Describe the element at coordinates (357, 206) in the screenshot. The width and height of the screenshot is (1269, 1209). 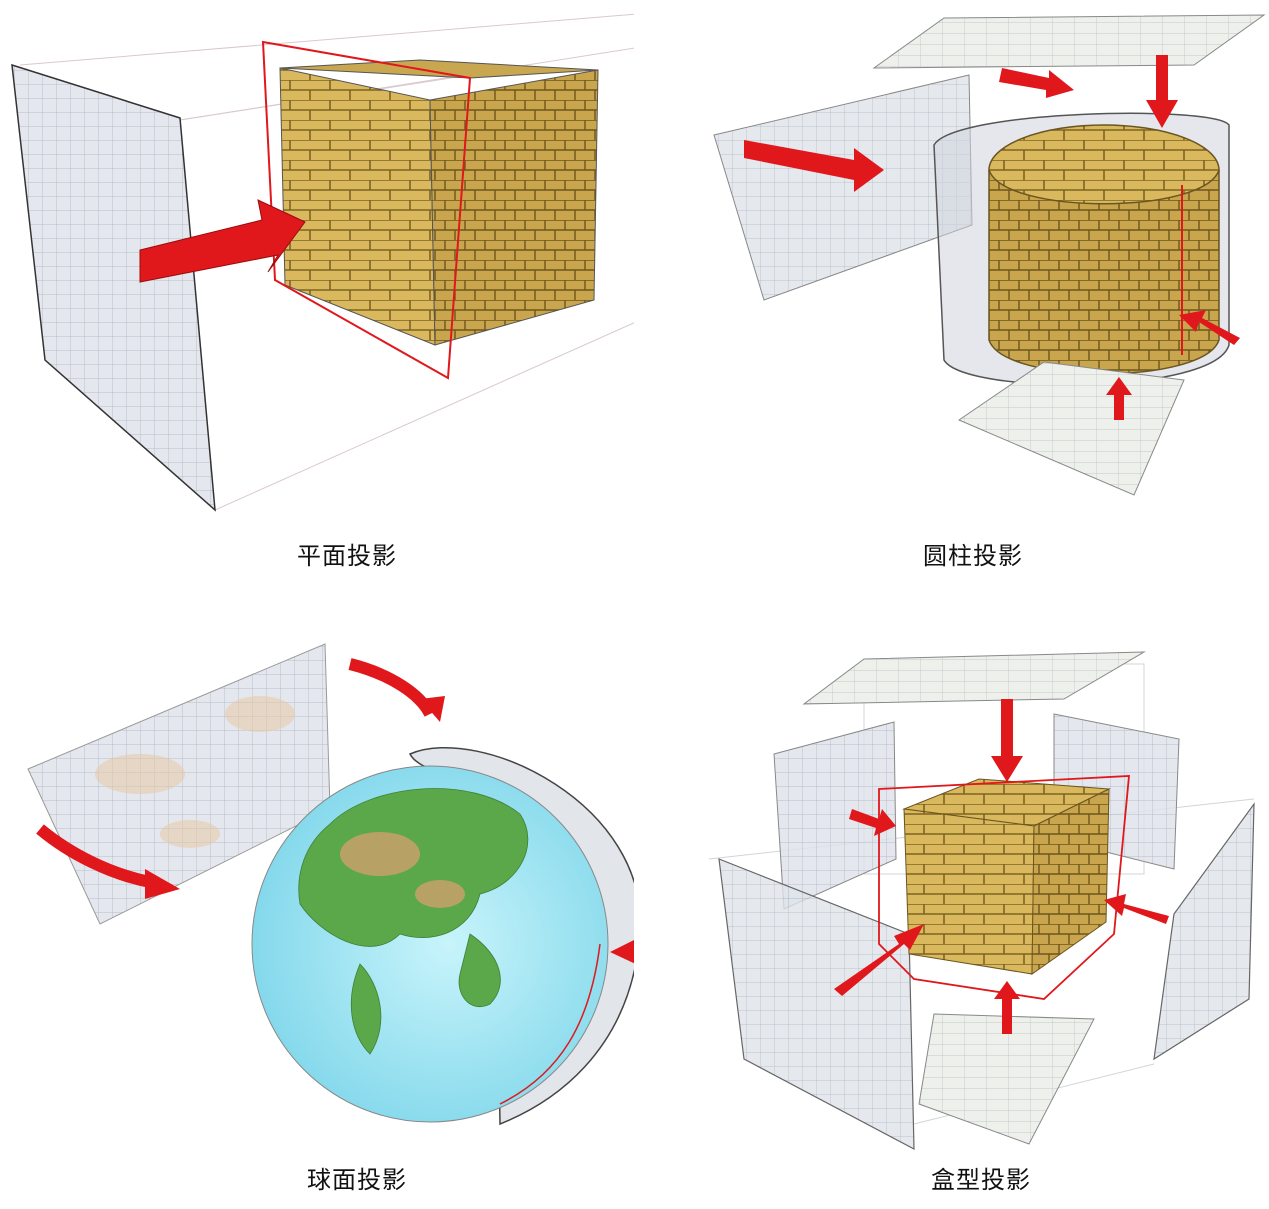
I see `brick-cube-front` at that location.